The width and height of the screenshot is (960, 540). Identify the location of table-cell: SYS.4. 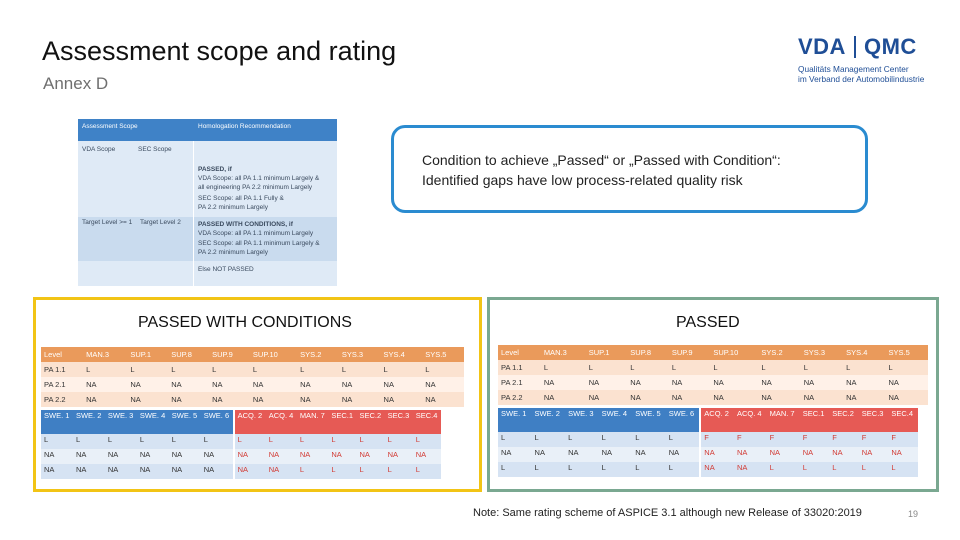
(401, 354).